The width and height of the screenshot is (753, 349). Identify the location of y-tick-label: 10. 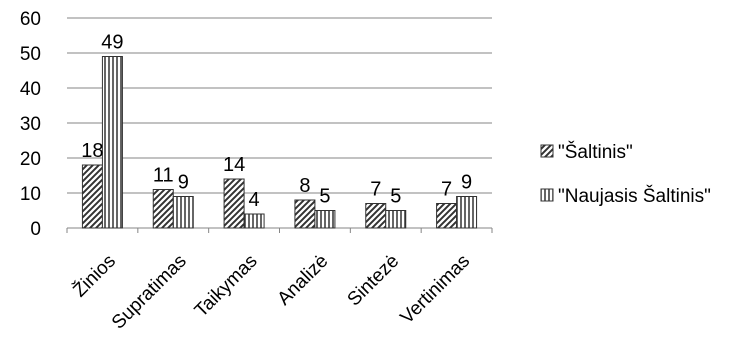
(30, 194).